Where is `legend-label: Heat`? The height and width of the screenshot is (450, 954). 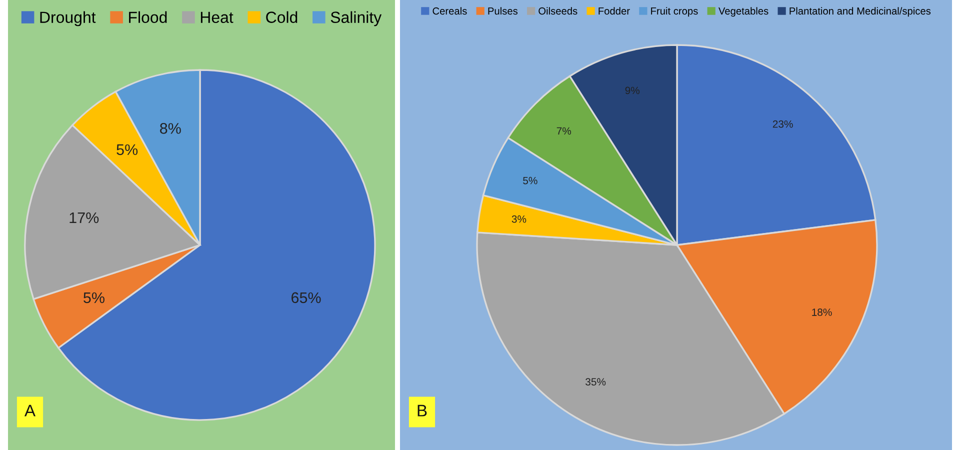 legend-label: Heat is located at coordinates (217, 17).